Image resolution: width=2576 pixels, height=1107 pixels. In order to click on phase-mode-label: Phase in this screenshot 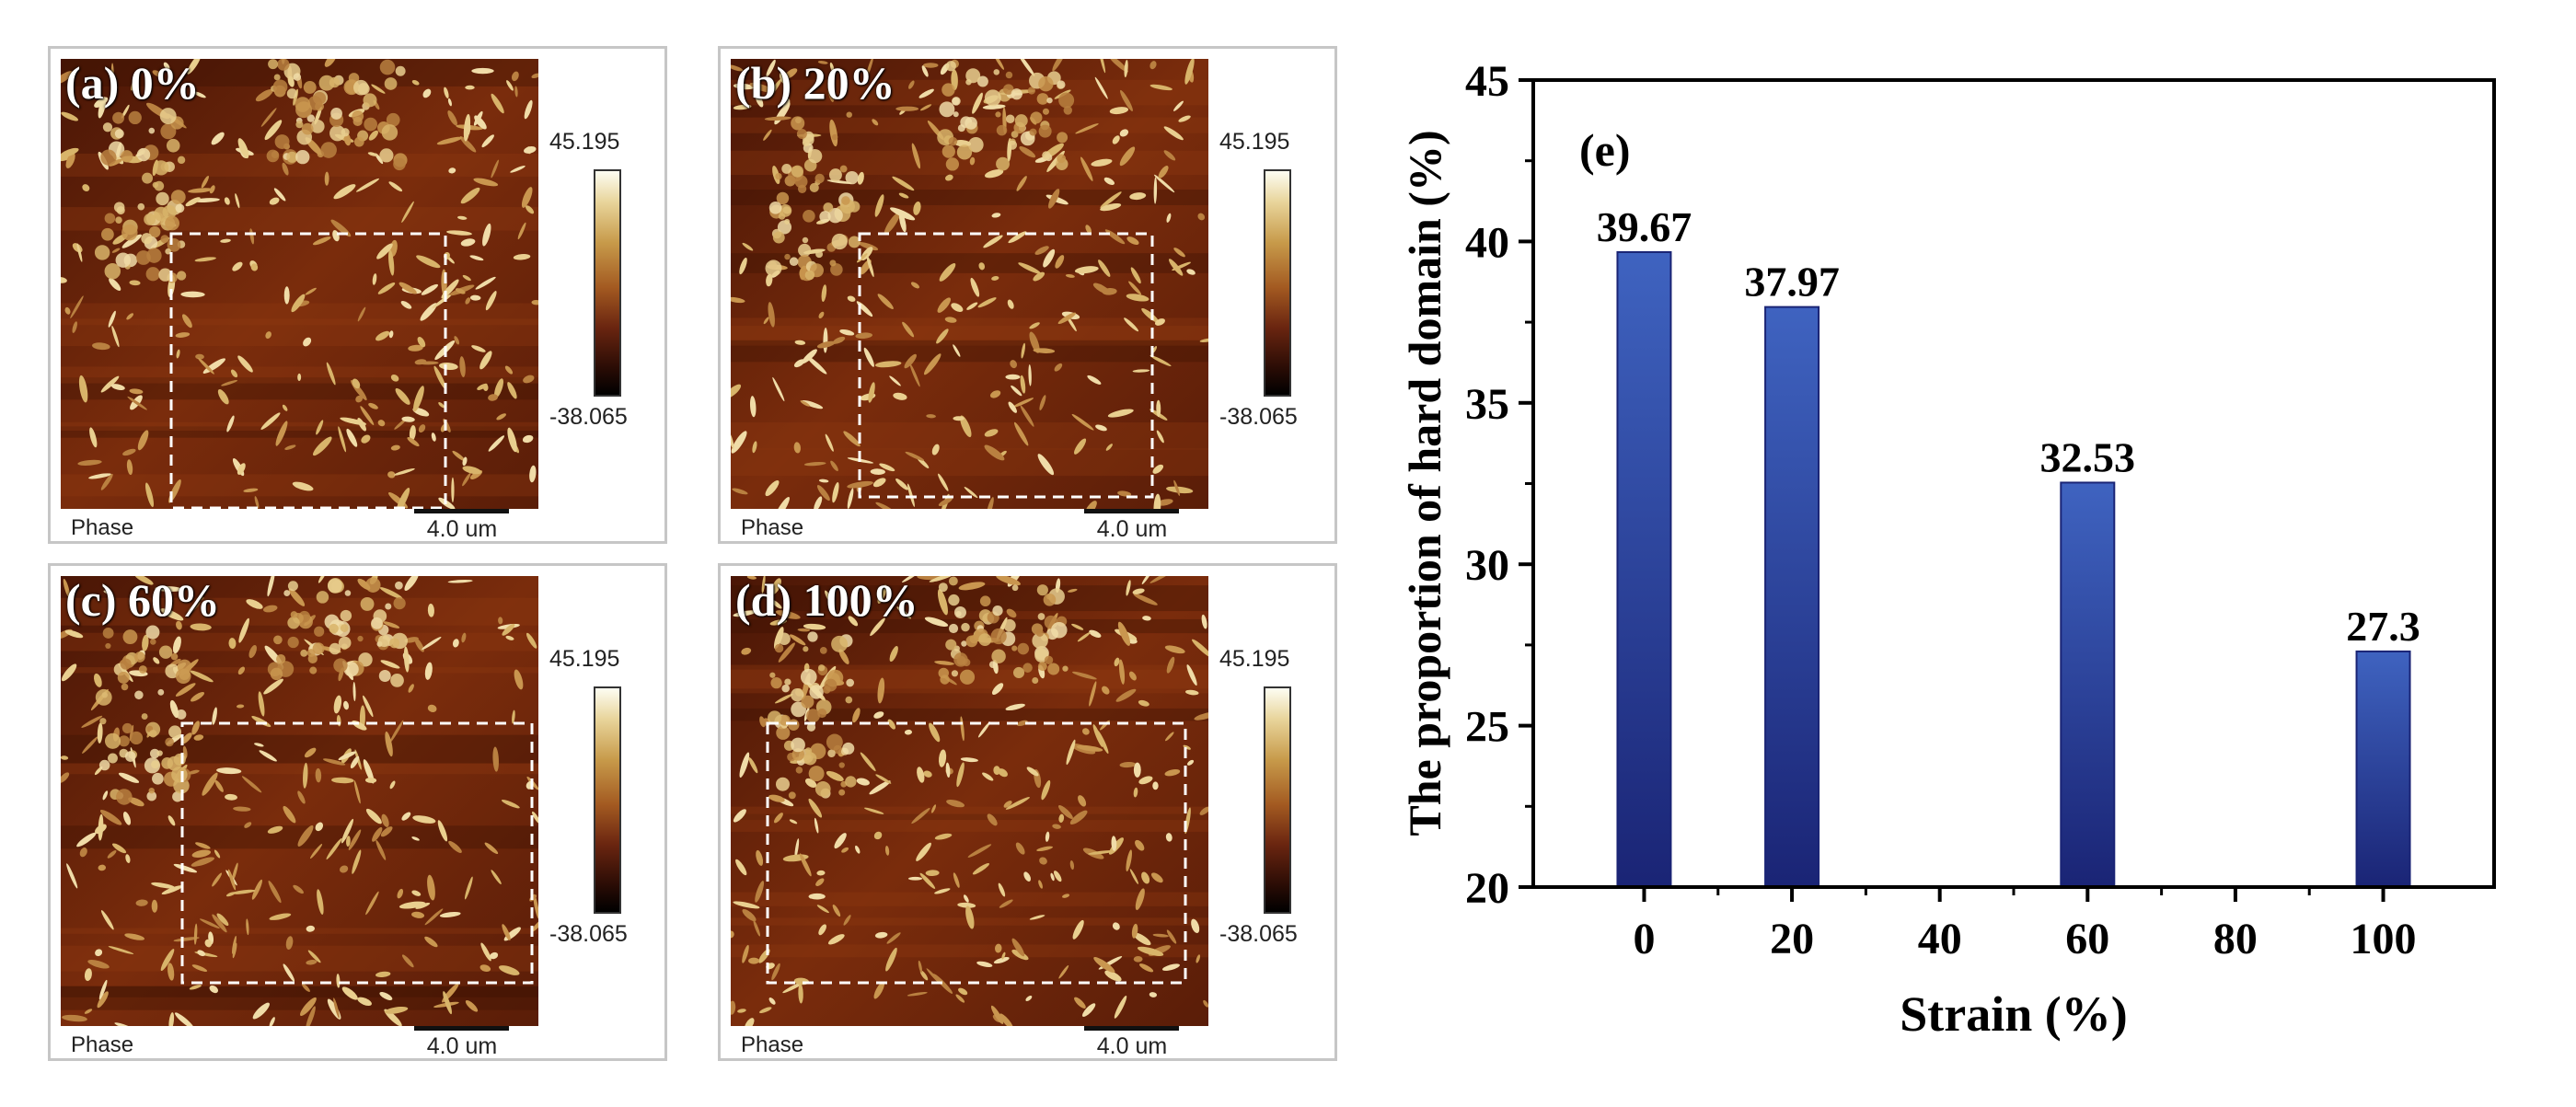, I will do `click(772, 527)`.